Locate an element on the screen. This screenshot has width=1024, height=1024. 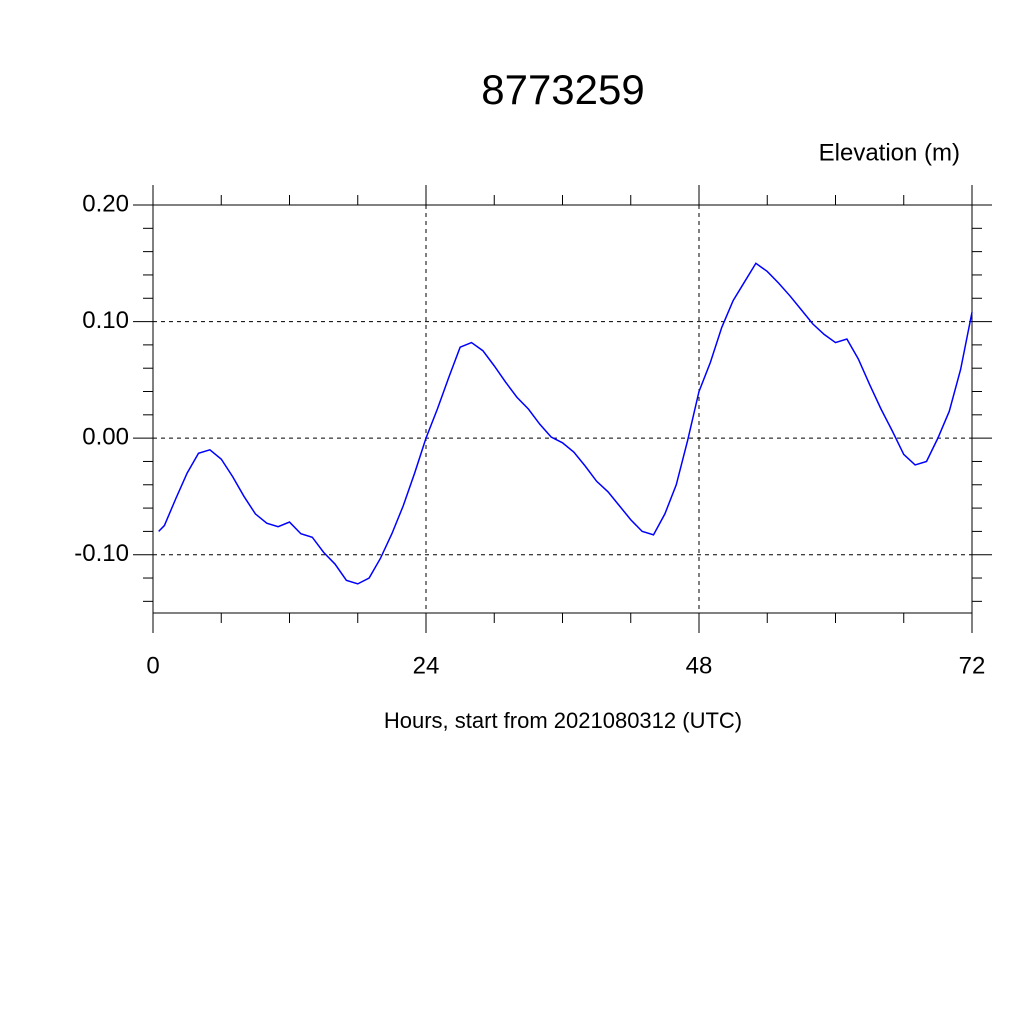
y-tick-label: 0.20 is located at coordinates (105, 203).